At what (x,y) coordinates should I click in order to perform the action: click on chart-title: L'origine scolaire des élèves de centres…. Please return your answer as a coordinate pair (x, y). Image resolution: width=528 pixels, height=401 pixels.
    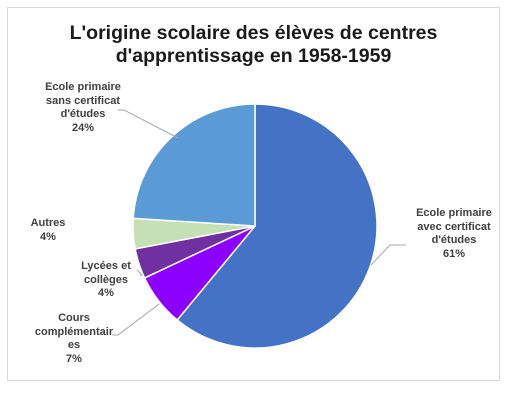
    Looking at the image, I should click on (253, 45).